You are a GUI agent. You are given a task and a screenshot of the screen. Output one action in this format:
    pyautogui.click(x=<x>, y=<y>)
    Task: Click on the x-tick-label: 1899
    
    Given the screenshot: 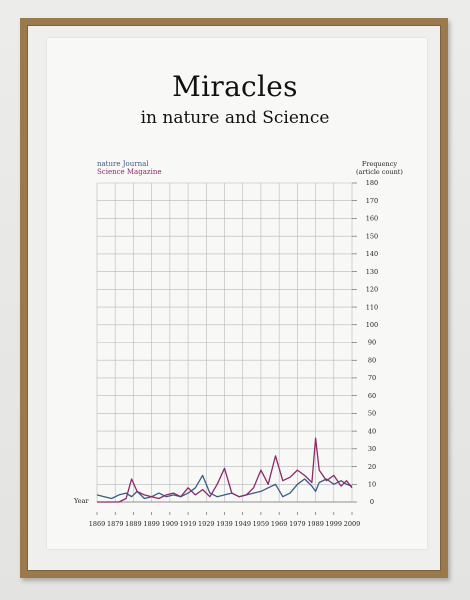 What is the action you would take?
    pyautogui.click(x=151, y=524)
    